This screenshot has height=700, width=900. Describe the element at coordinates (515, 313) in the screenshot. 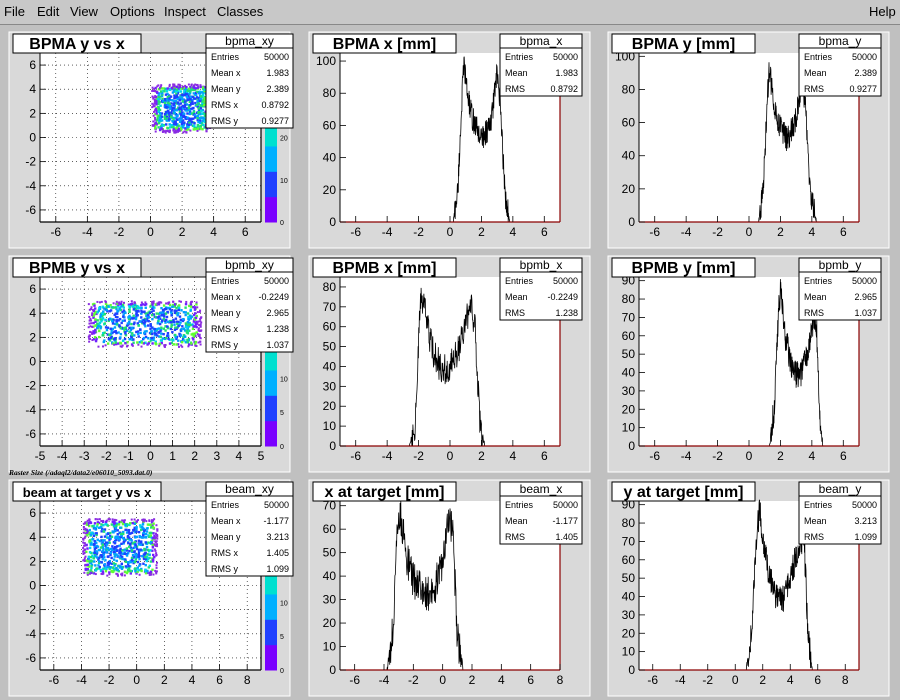

I see `stats-key: RMS` at that location.